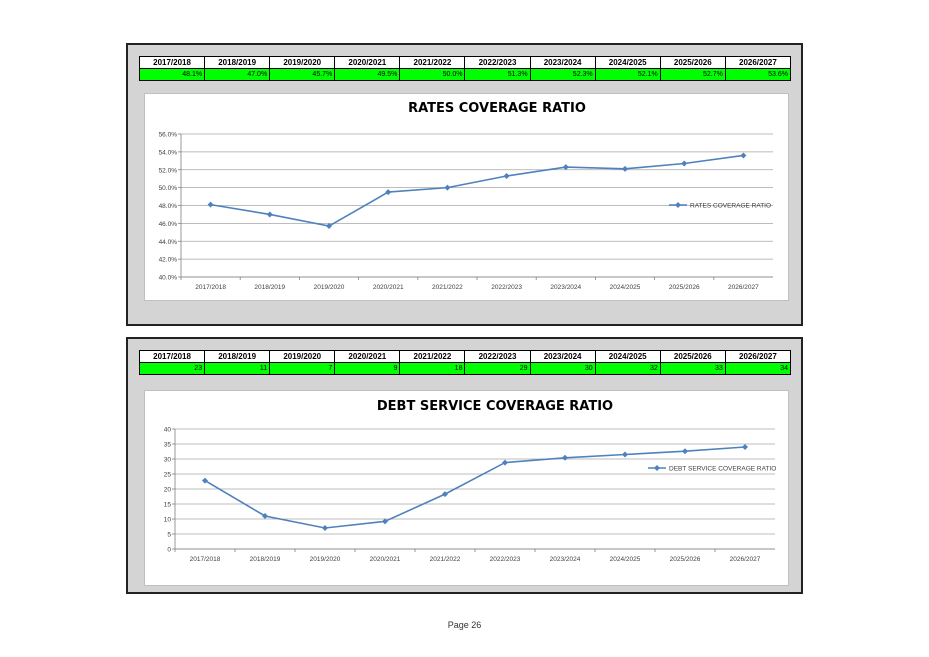  I want to click on value-cell: 34, so click(758, 368).